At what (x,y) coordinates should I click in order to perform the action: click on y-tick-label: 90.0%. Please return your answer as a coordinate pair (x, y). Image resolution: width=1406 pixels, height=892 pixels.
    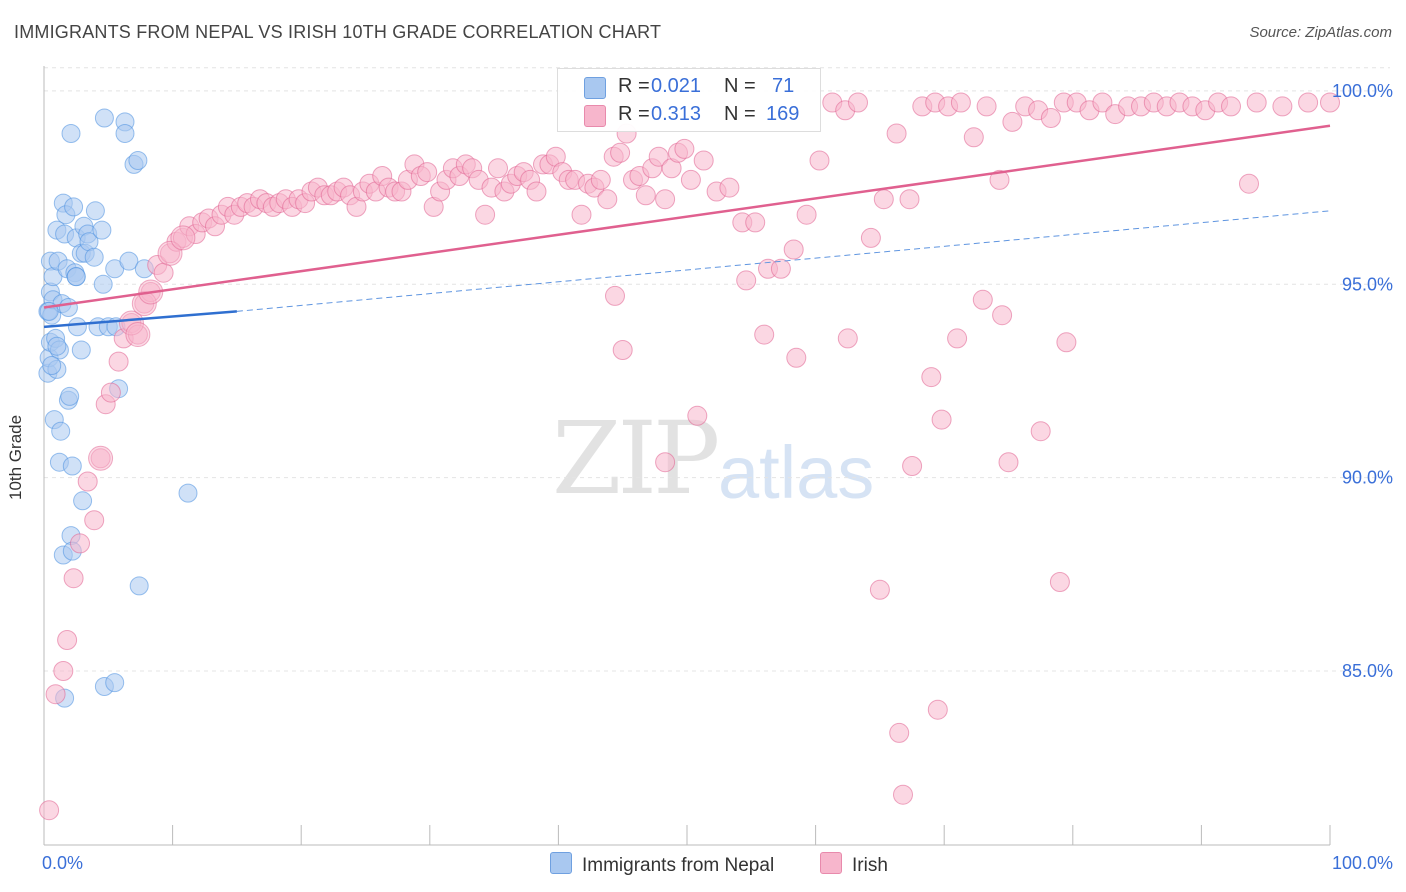
    Looking at the image, I should click on (1367, 478).